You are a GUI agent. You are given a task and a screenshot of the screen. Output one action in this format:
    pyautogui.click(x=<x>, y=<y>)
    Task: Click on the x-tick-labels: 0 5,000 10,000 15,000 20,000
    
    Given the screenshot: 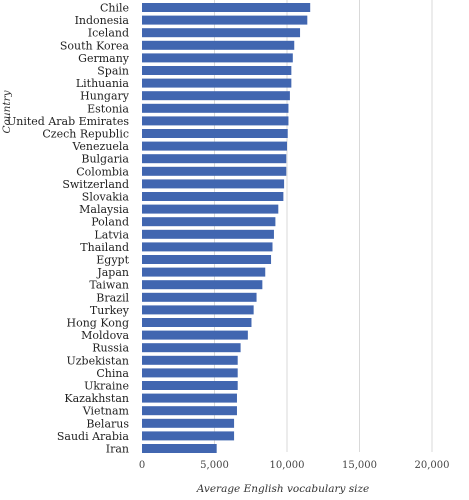 What is the action you would take?
    pyautogui.click(x=294, y=465)
    